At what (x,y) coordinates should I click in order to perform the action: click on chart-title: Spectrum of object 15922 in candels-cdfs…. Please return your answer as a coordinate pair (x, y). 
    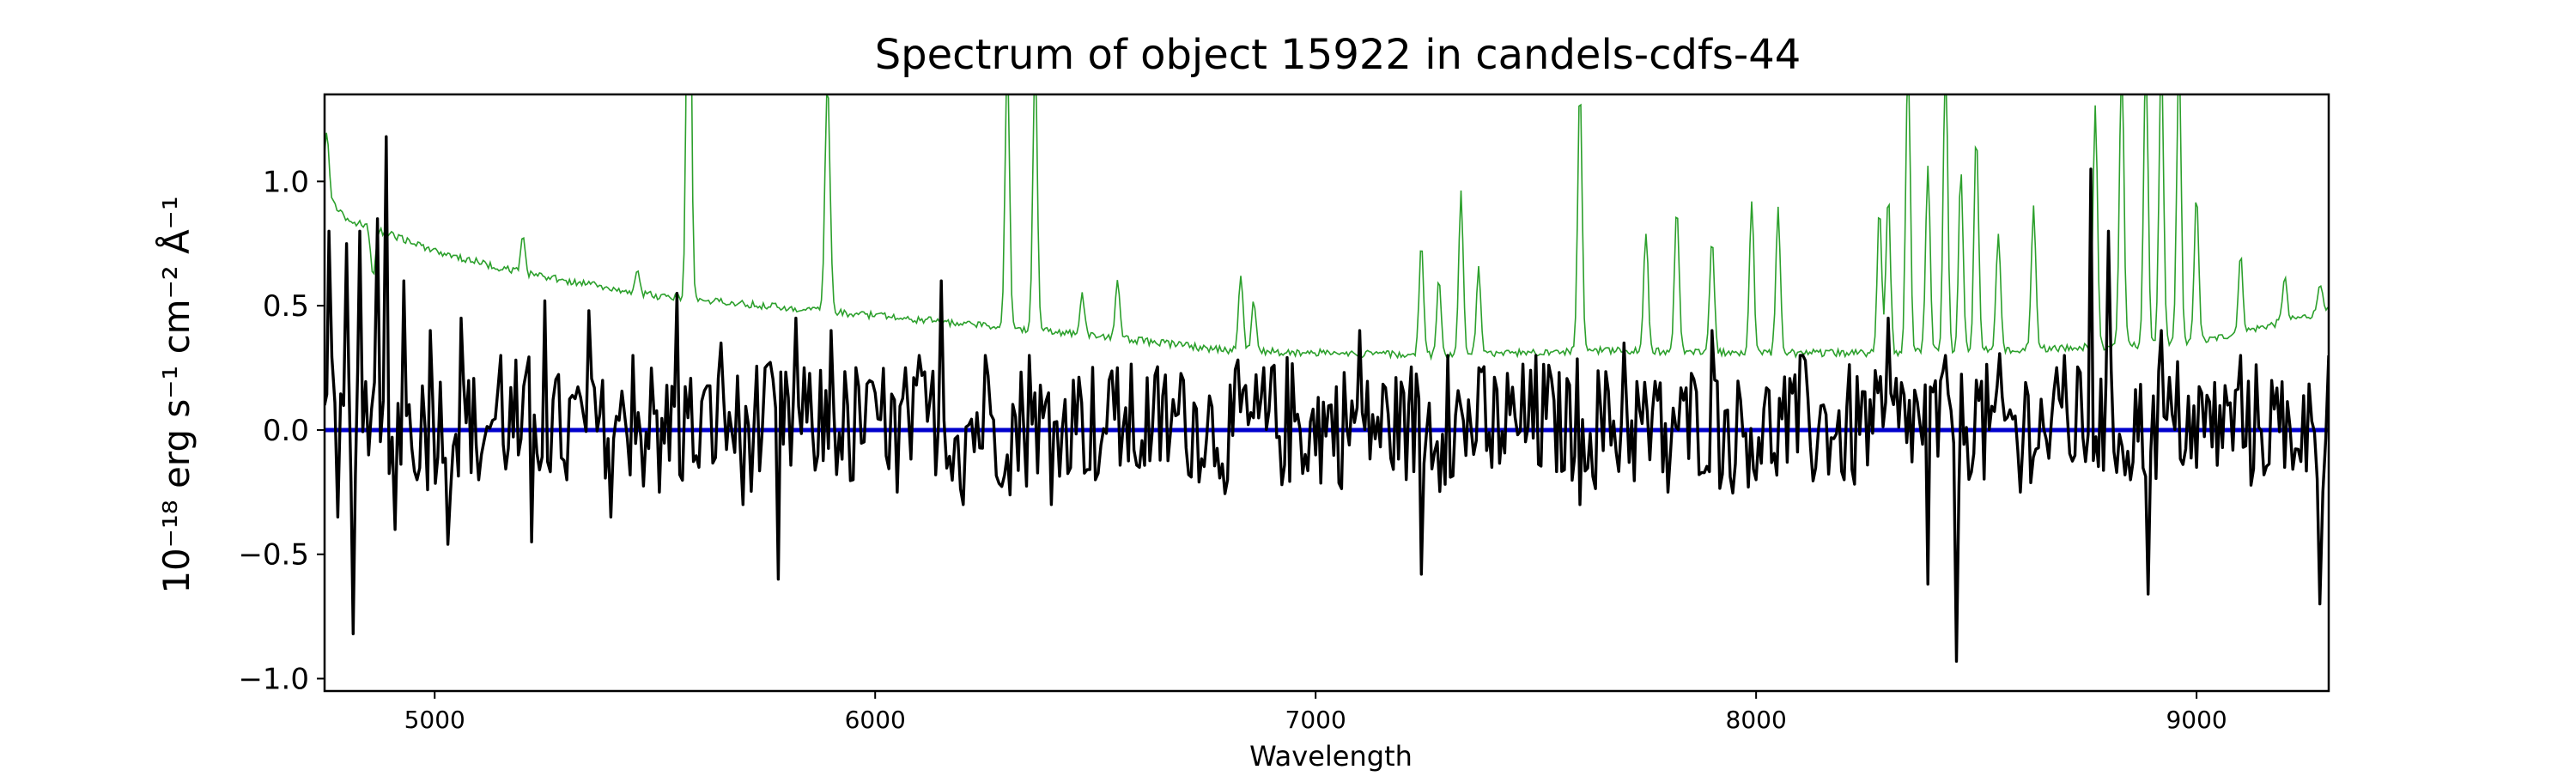
    Looking at the image, I should click on (1338, 55).